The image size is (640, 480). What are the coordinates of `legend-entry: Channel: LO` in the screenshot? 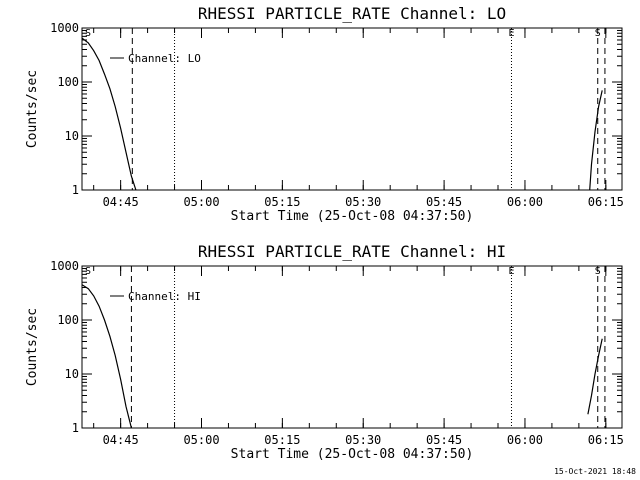 It's located at (164, 58).